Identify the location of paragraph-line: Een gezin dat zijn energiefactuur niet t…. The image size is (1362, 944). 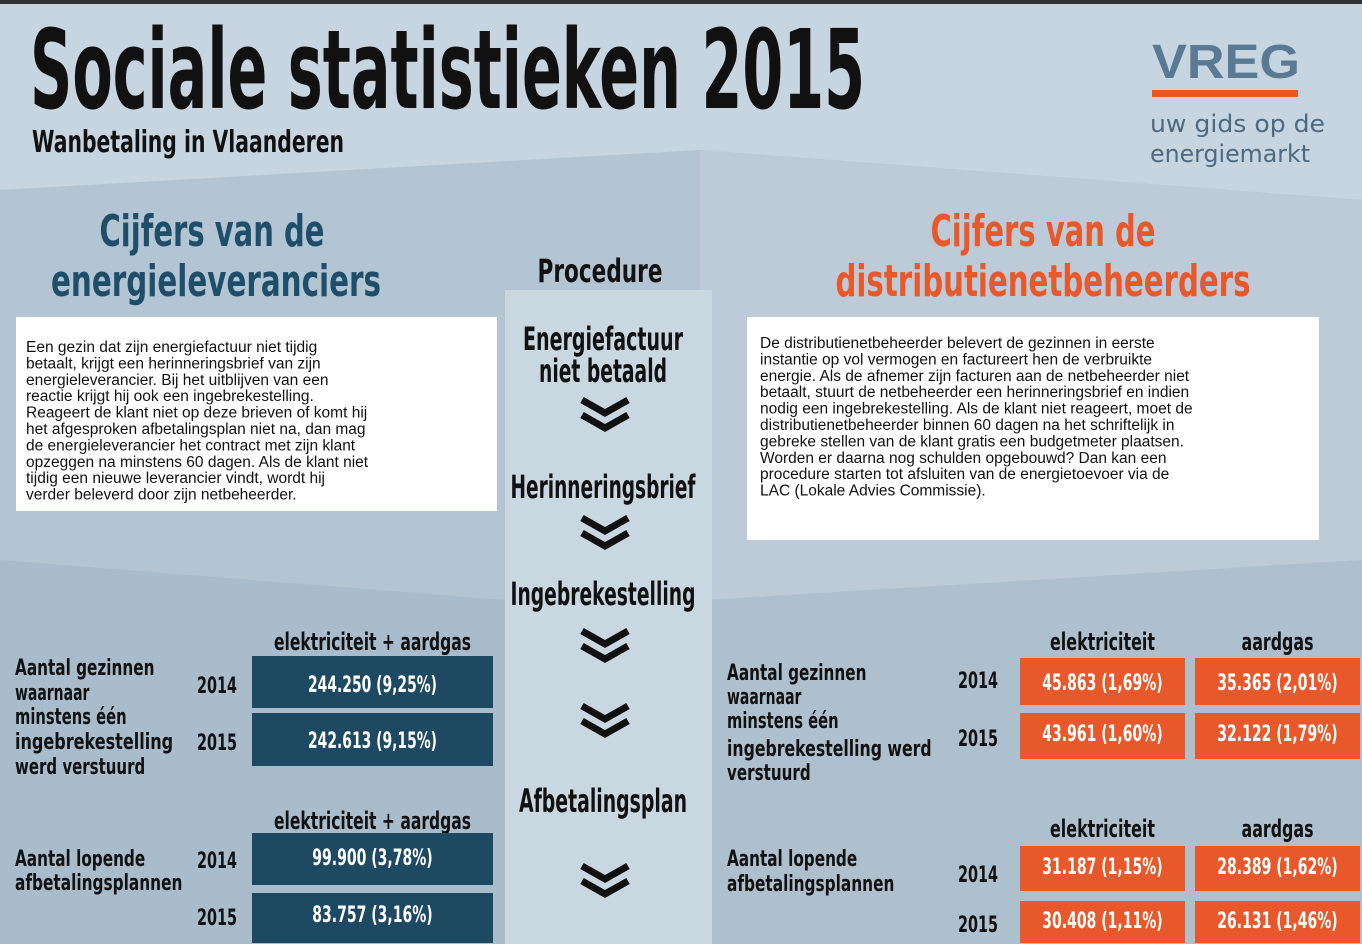
(171, 347).